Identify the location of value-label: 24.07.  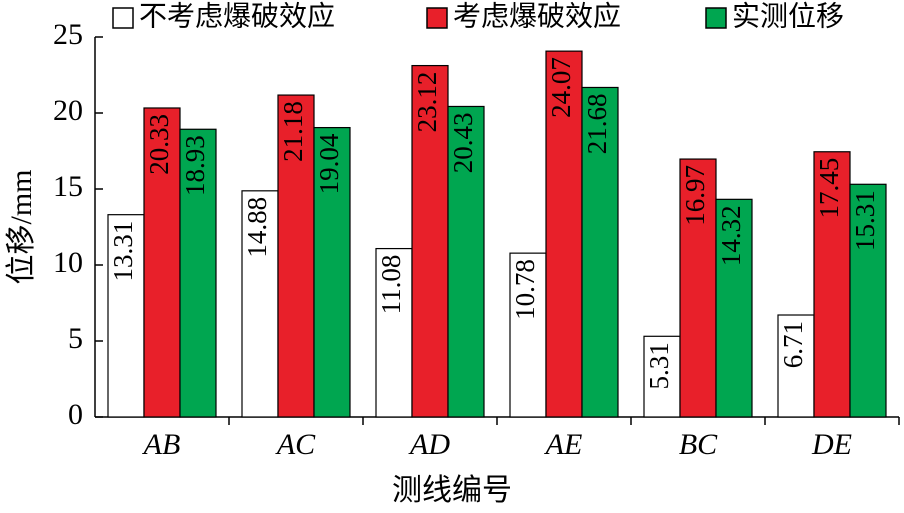
(561, 87).